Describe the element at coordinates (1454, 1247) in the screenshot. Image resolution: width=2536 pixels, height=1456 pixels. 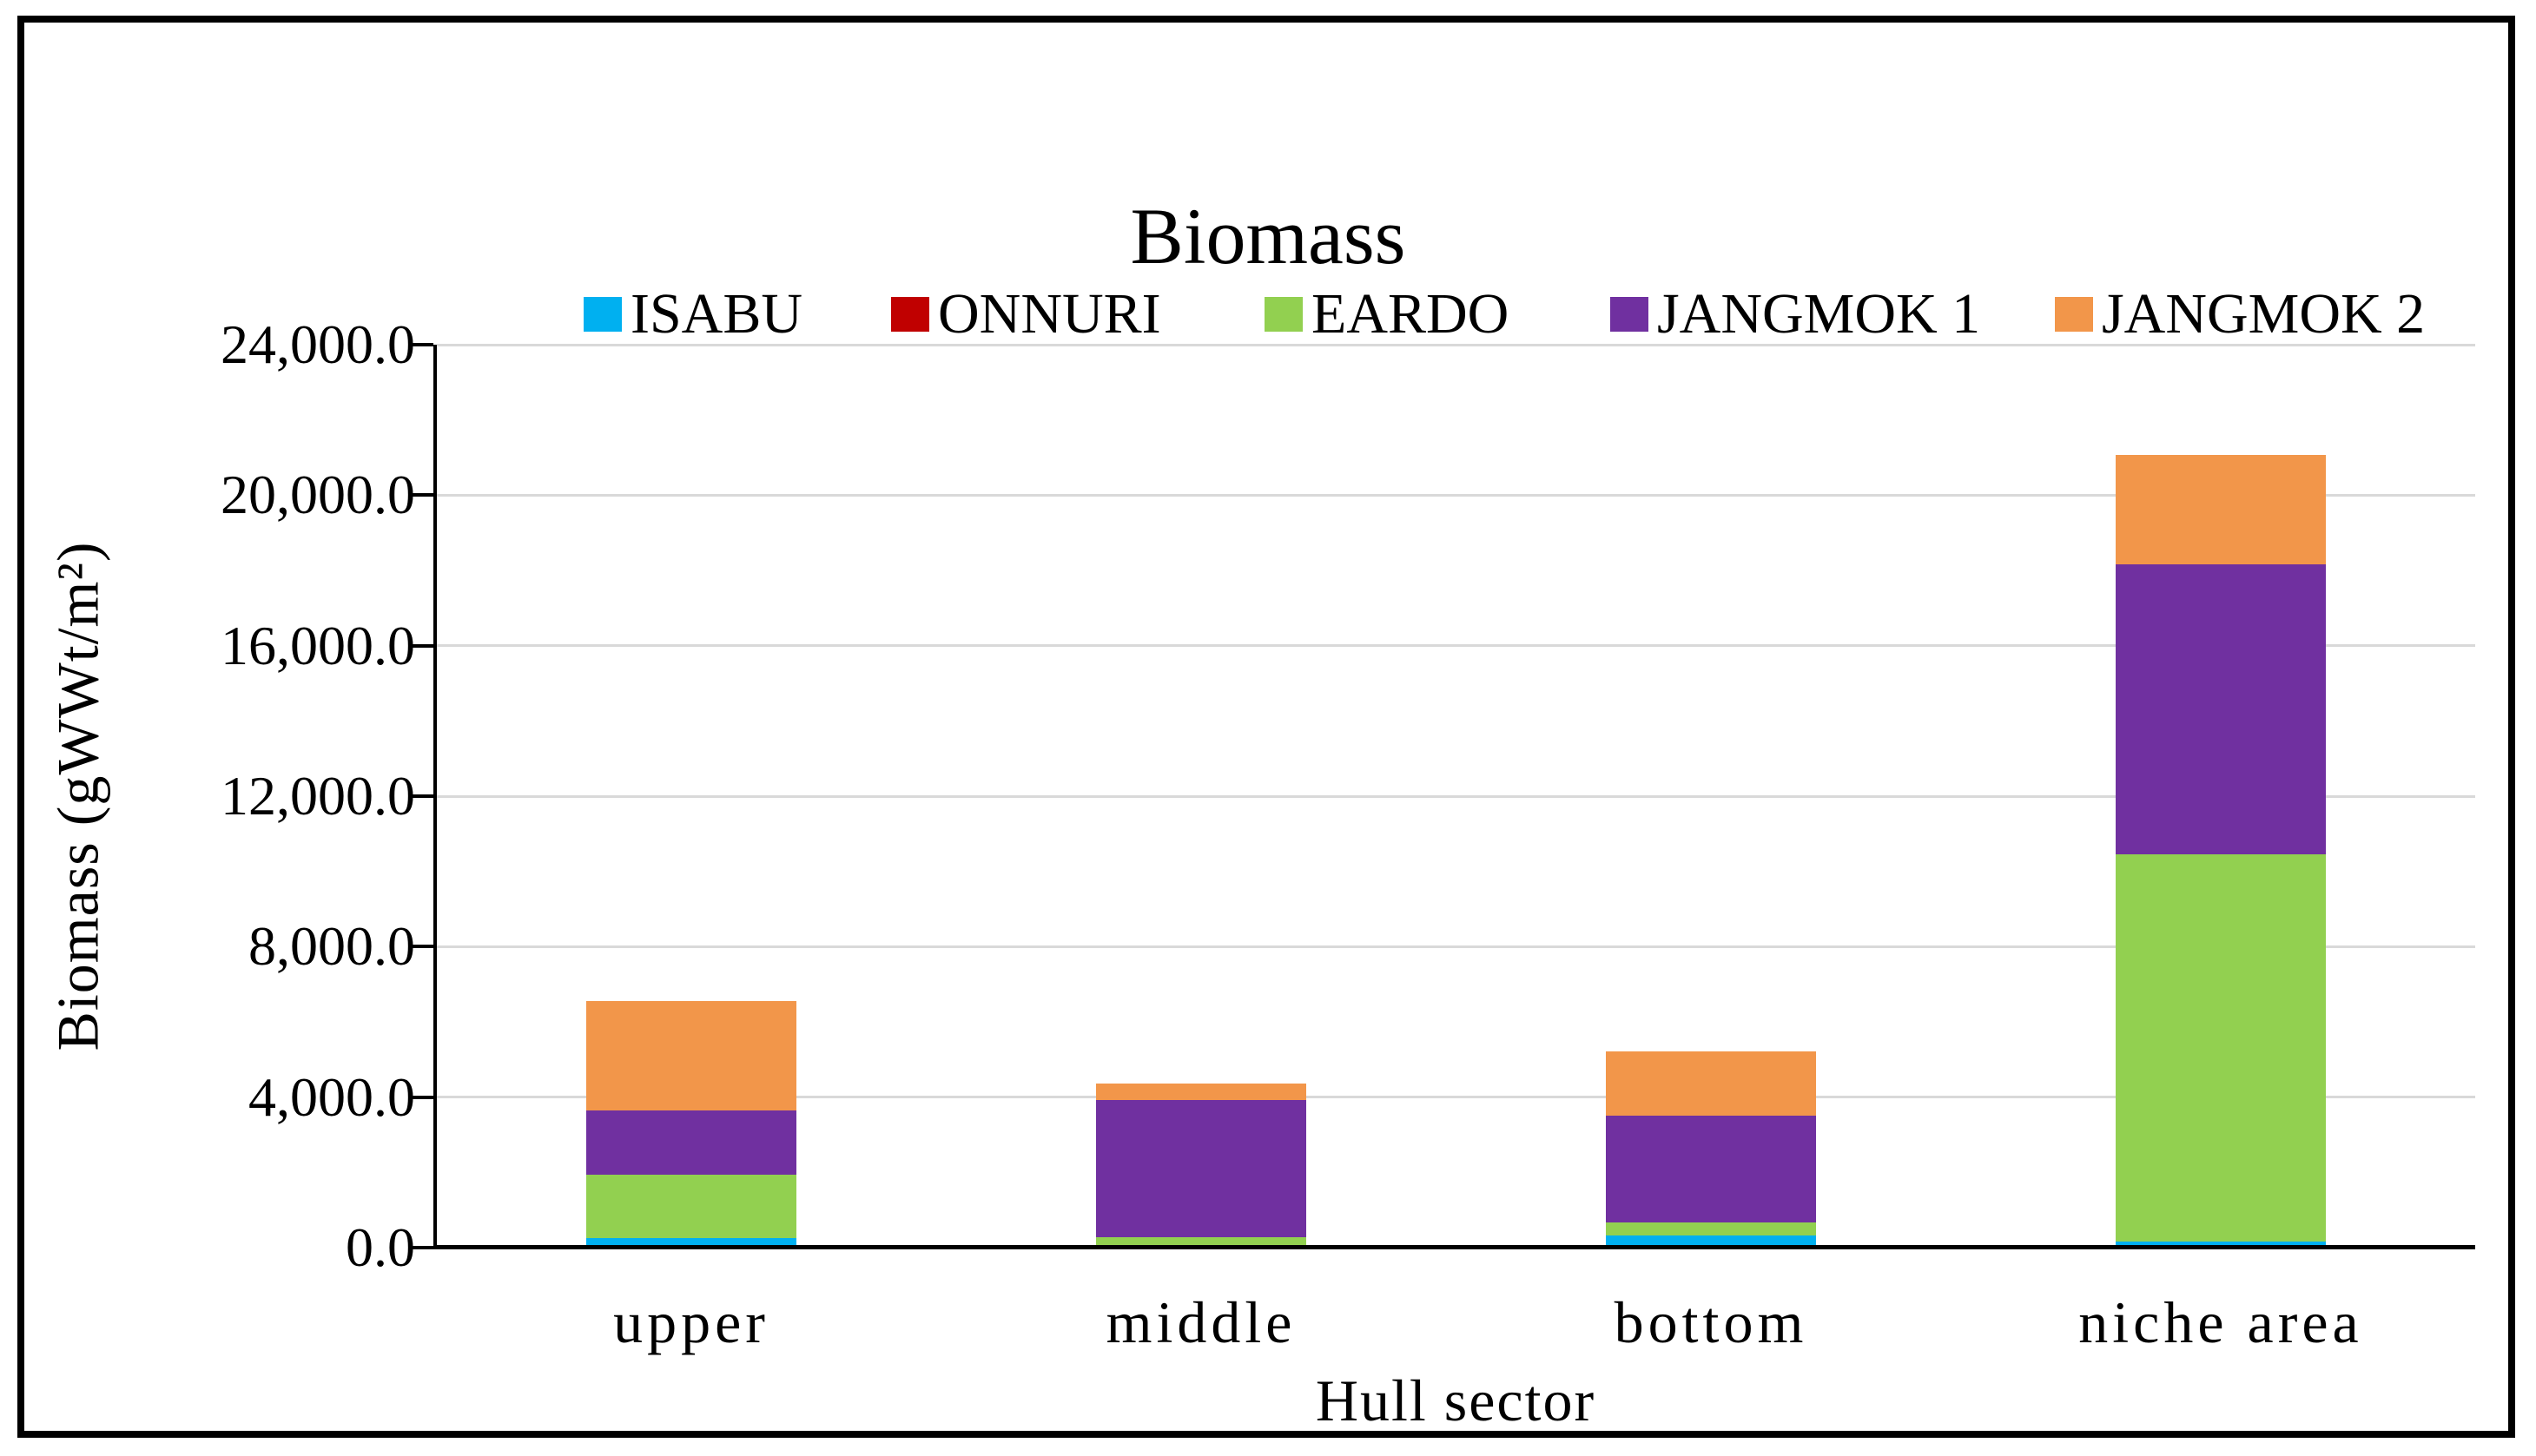
I see `x-axis-line` at that location.